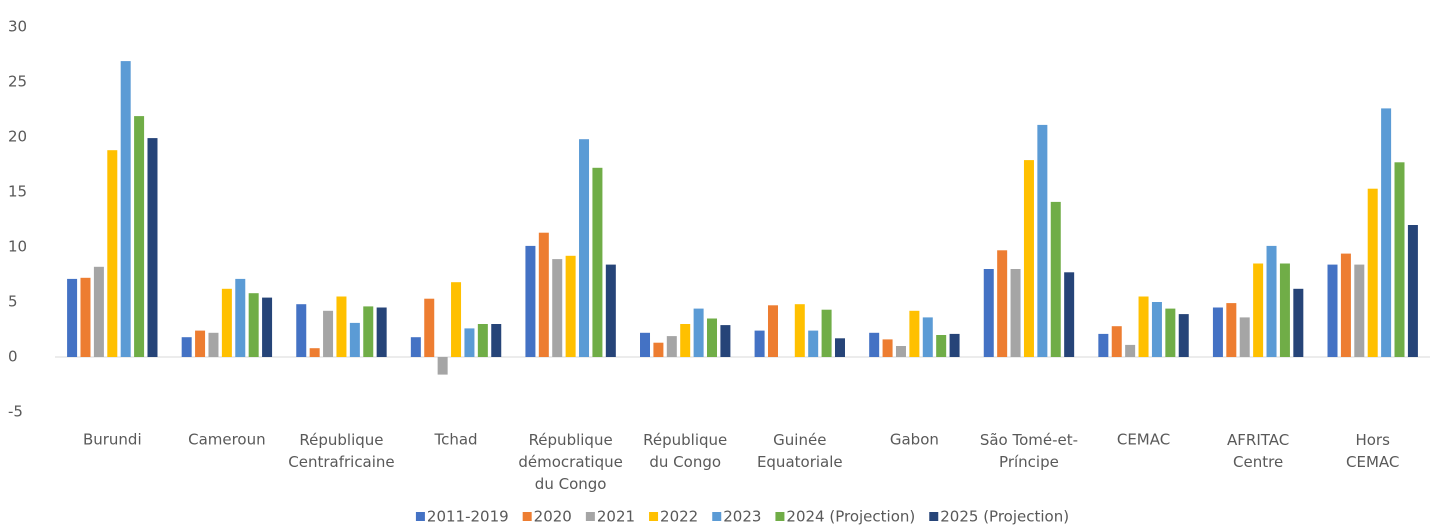 This screenshot has width=1430, height=527. Describe the element at coordinates (850, 517) in the screenshot. I see `legend-label: 2024 (Projection)` at that location.